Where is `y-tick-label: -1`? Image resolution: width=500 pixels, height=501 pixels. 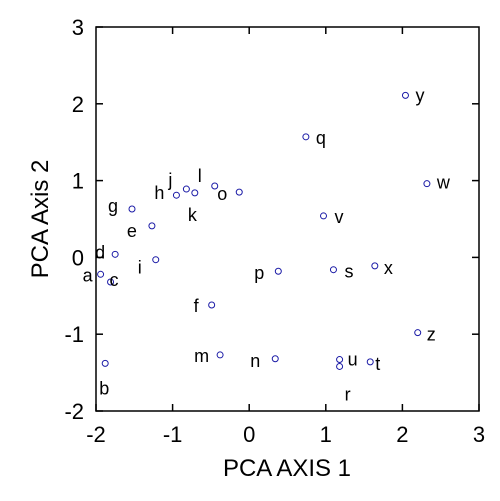 y-tick-label: -1 is located at coordinates (74, 334).